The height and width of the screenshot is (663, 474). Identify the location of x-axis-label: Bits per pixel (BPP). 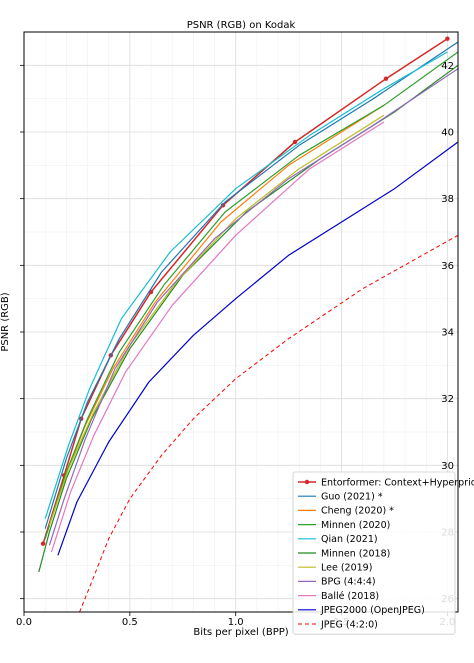
(240, 632).